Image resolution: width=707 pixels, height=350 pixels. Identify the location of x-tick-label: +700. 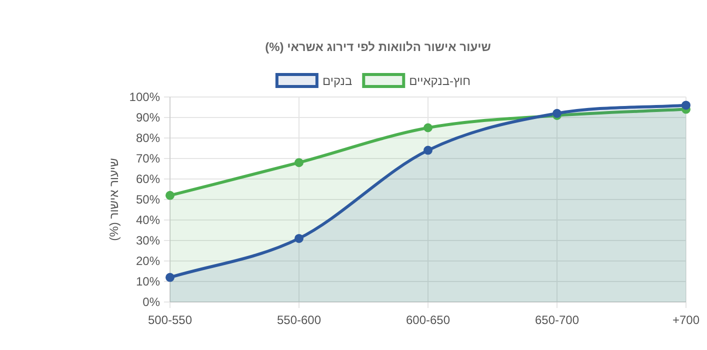
(686, 320).